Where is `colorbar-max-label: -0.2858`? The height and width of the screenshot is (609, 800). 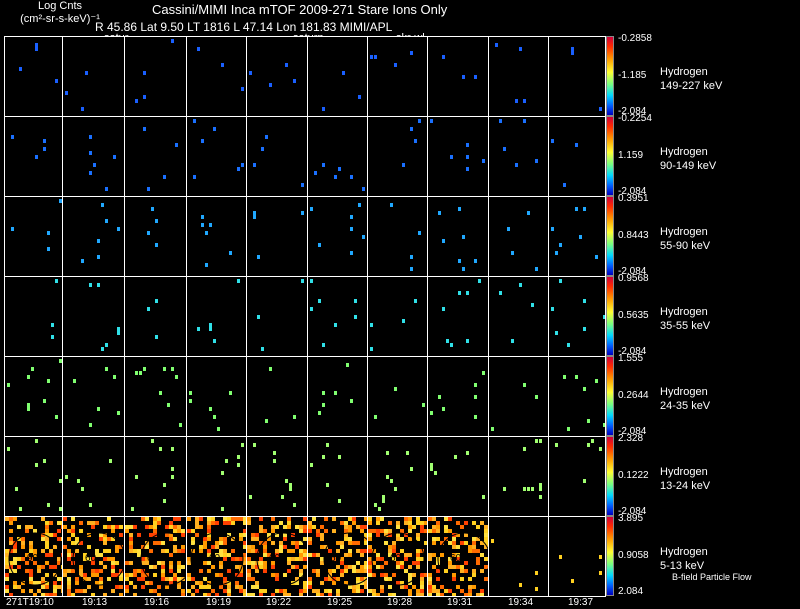
colorbar-max-label: -0.2858 is located at coordinates (635, 38).